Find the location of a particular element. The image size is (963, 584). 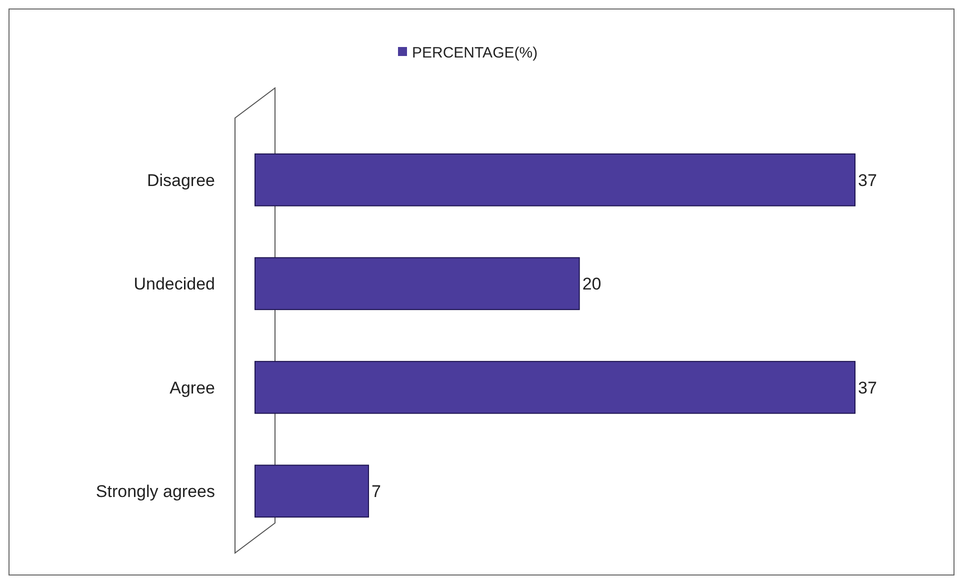

y-tick-label: Agree is located at coordinates (192, 388).